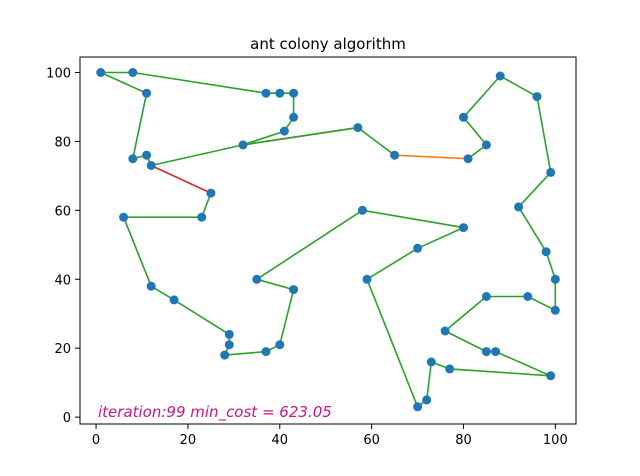 The width and height of the screenshot is (640, 476). Describe the element at coordinates (67, 418) in the screenshot. I see `y-tick-label-0: 0` at that location.